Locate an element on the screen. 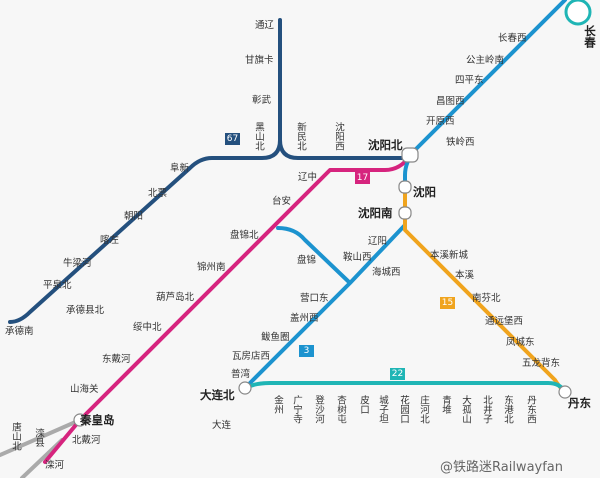 Image resolution: width=600 pixels, height=478 pixels. station-label: 鞍山西 is located at coordinates (357, 257).